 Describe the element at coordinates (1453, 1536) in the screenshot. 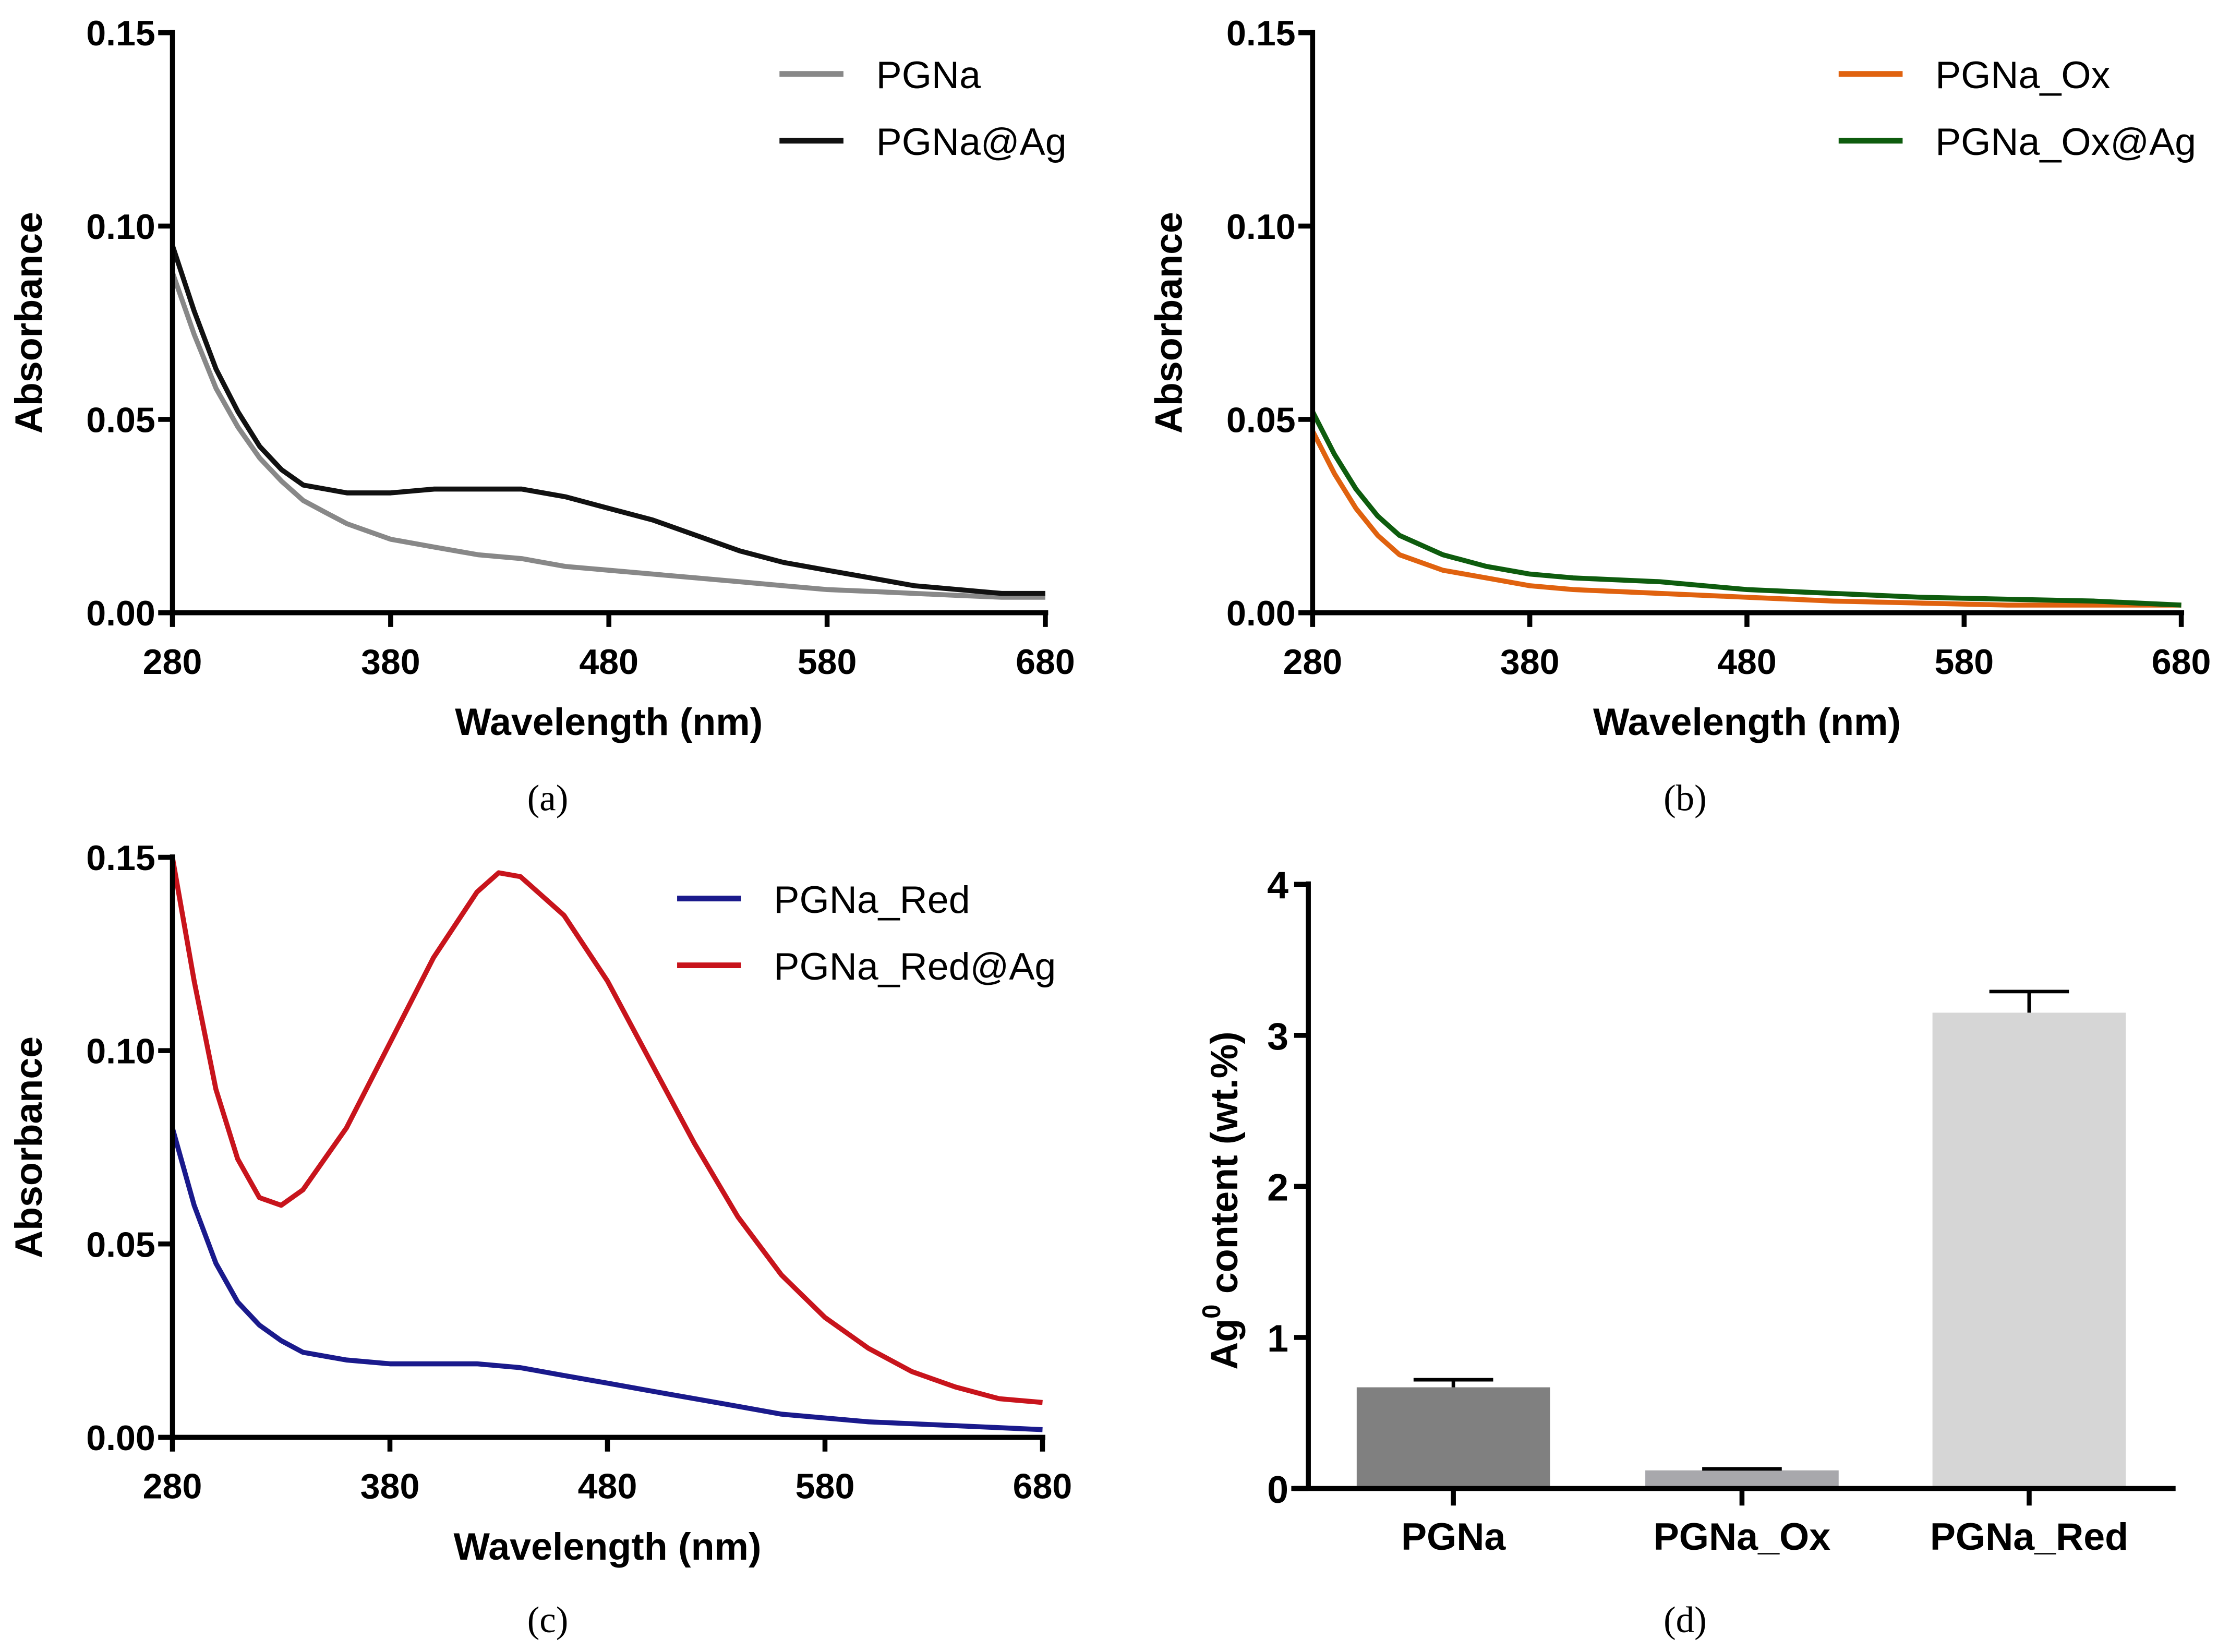

I see `x-tick-label: PGNa` at that location.